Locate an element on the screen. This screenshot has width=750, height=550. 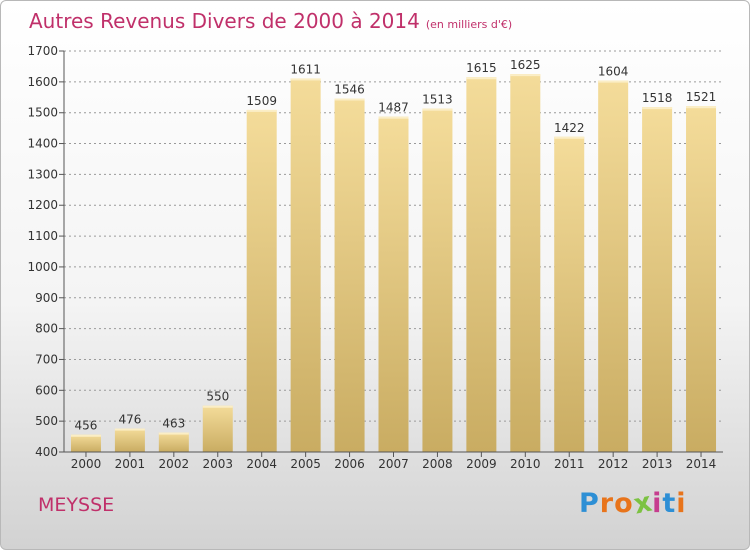
bar-2012 is located at coordinates (613, 266).